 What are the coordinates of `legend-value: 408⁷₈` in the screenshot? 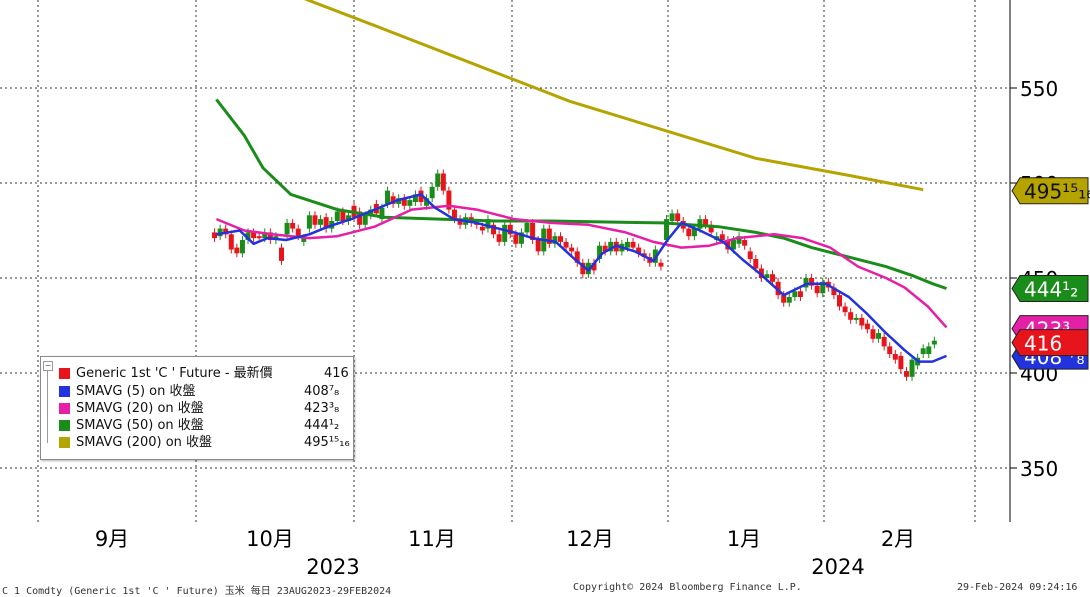 It's located at (322, 391).